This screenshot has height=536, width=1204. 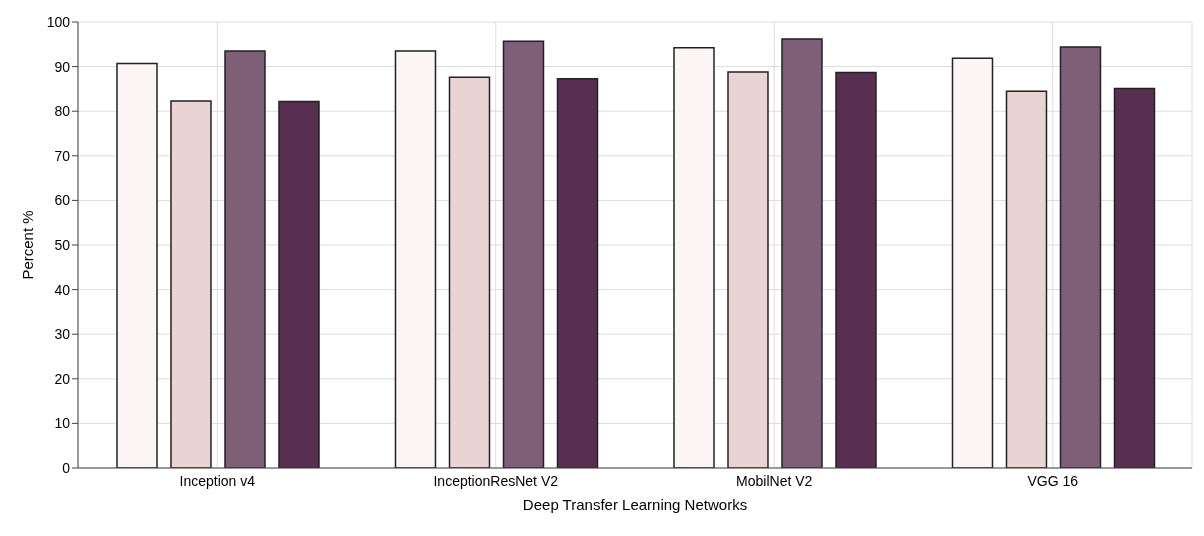 I want to click on x-tick-label: MobilNet V2, so click(x=774, y=480).